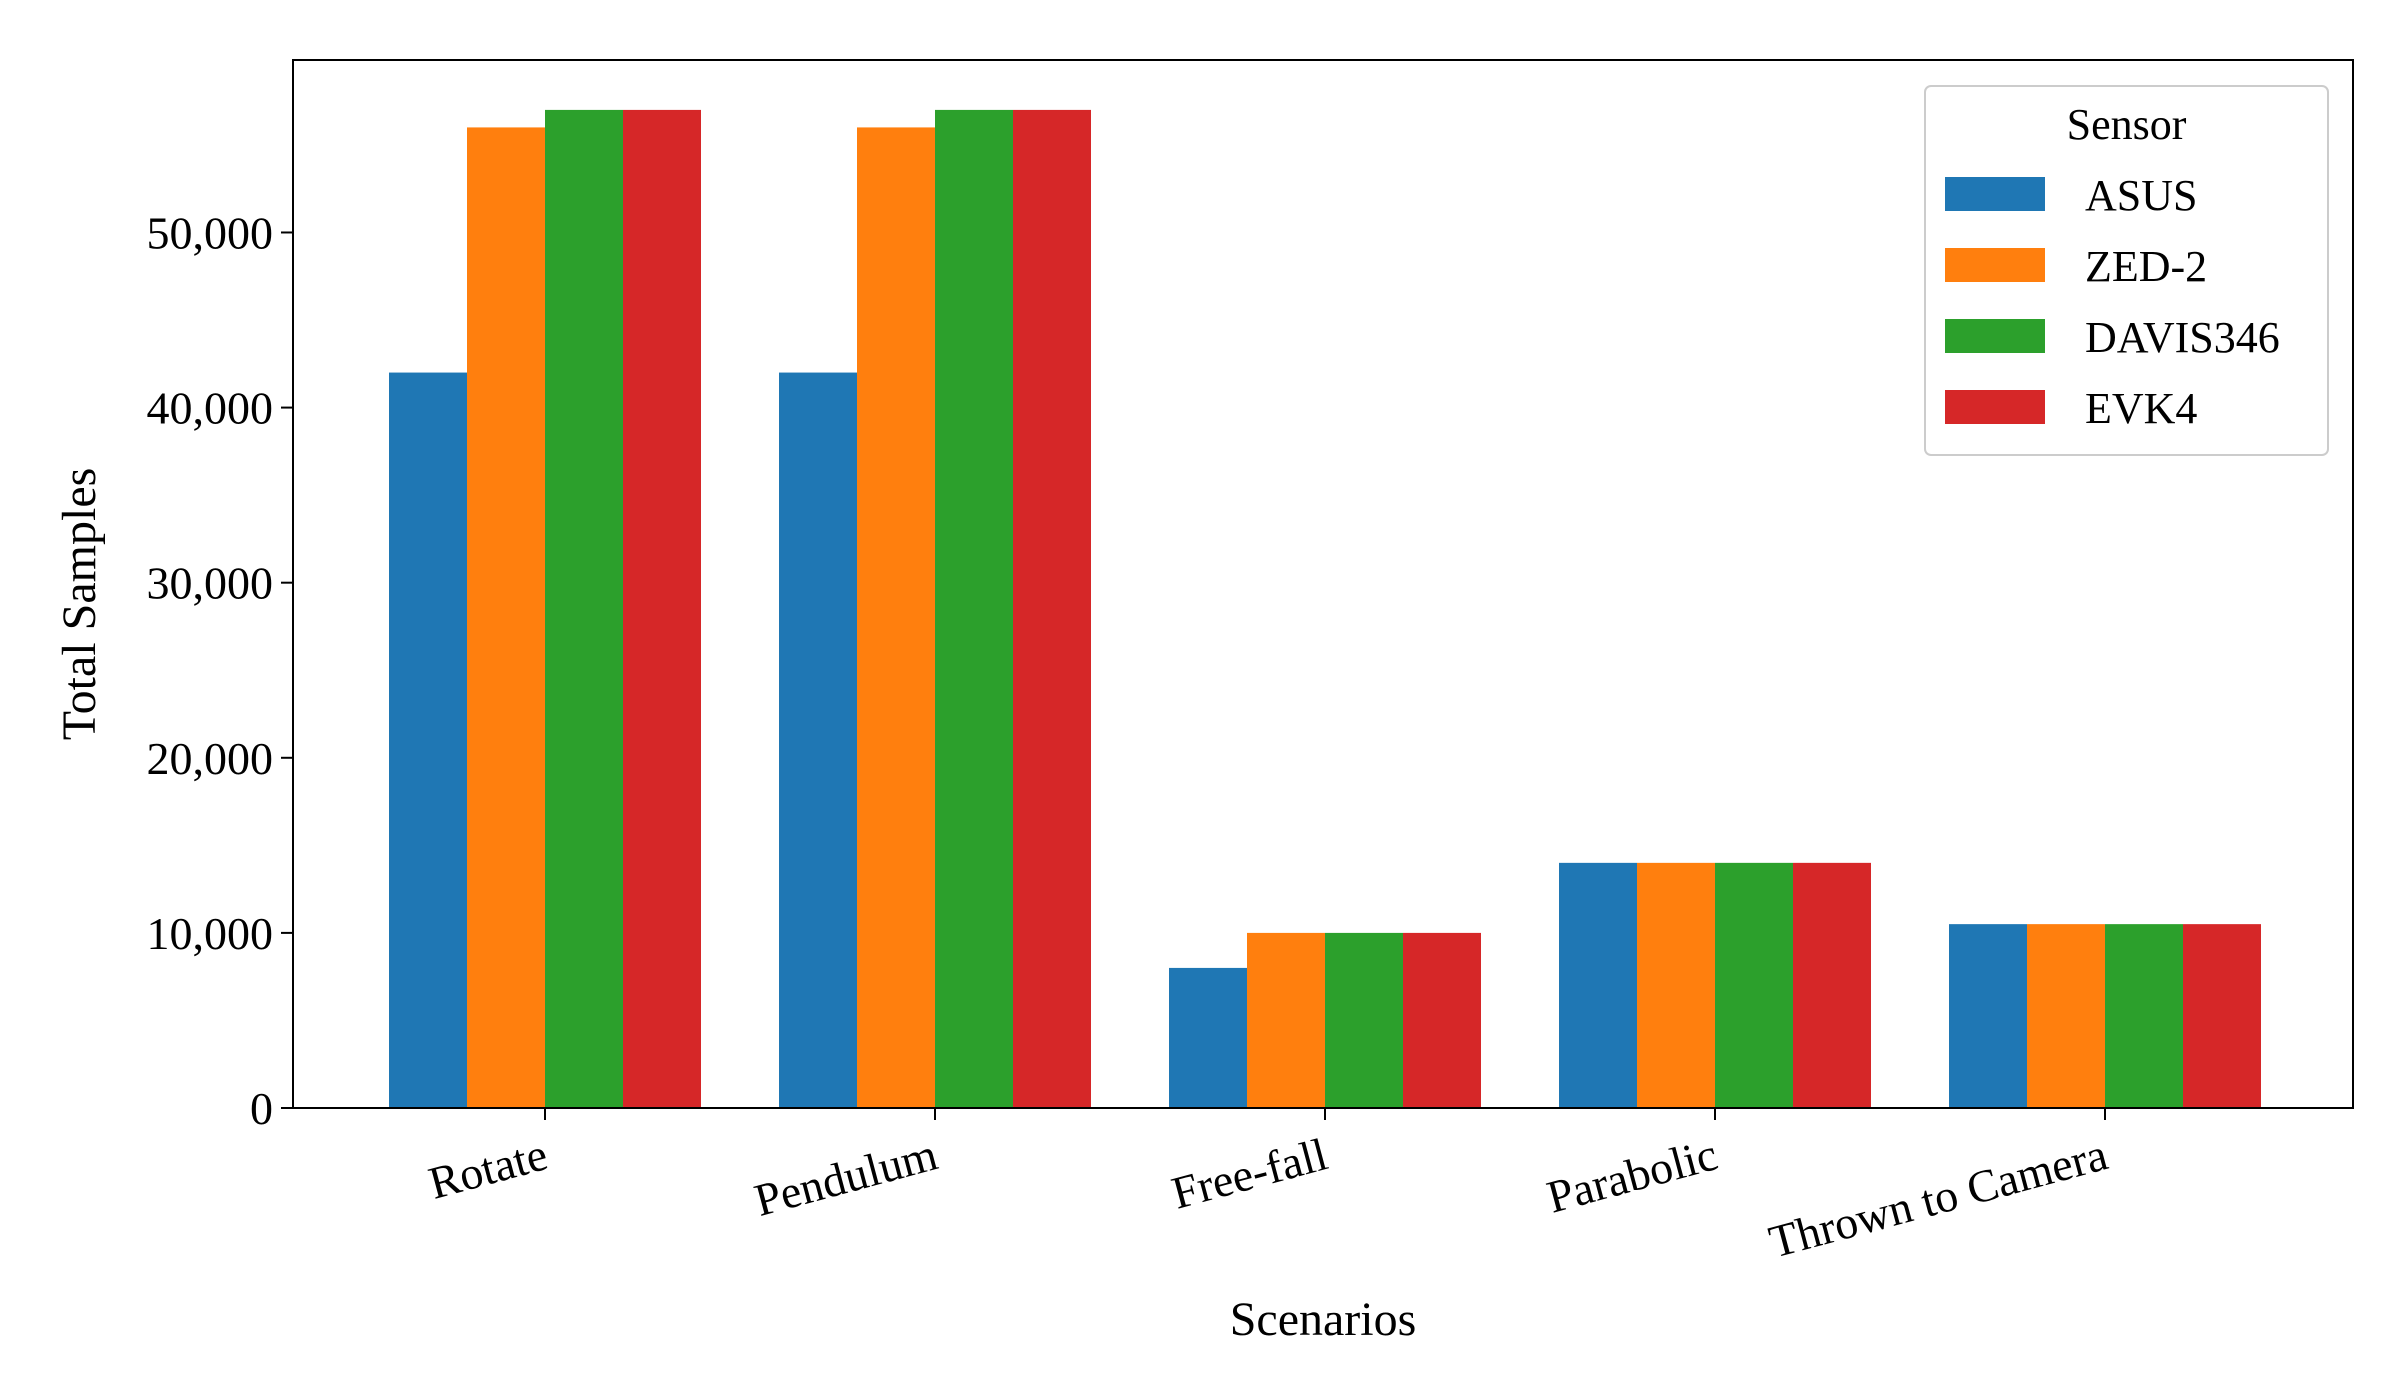 The height and width of the screenshot is (1400, 2400). What do you see at coordinates (210, 583) in the screenshot?
I see `y-tick-label: 30,000` at bounding box center [210, 583].